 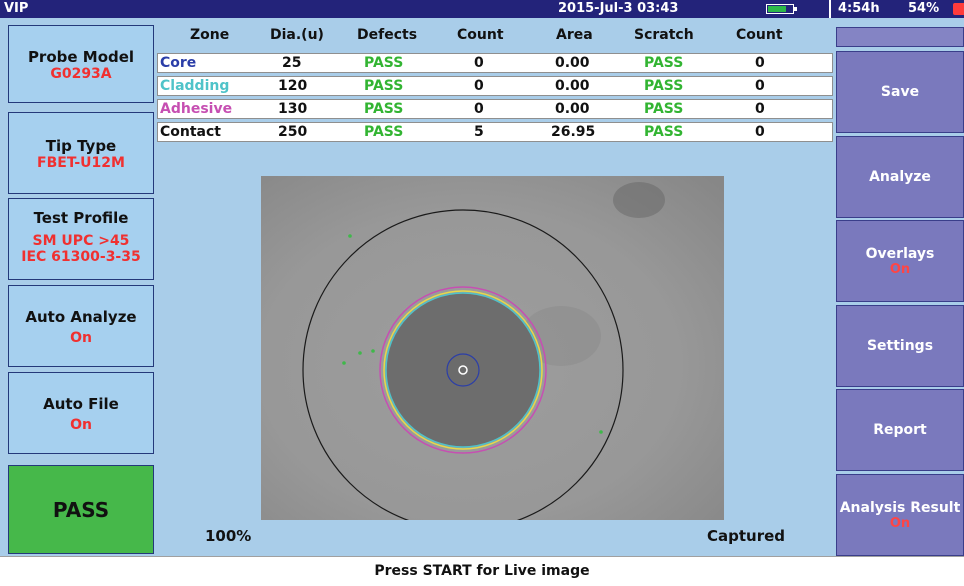 I want to click on zone-core: Core, so click(x=178, y=63).